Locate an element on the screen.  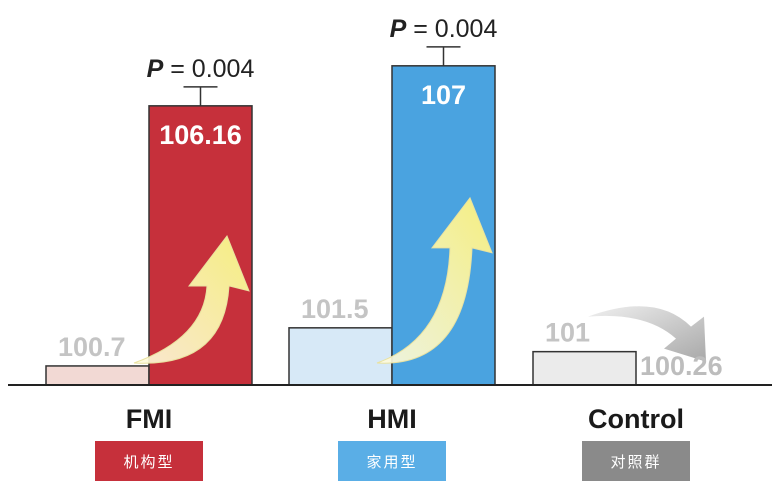
p-value-hmi: P = 0.004 is located at coordinates (444, 29).